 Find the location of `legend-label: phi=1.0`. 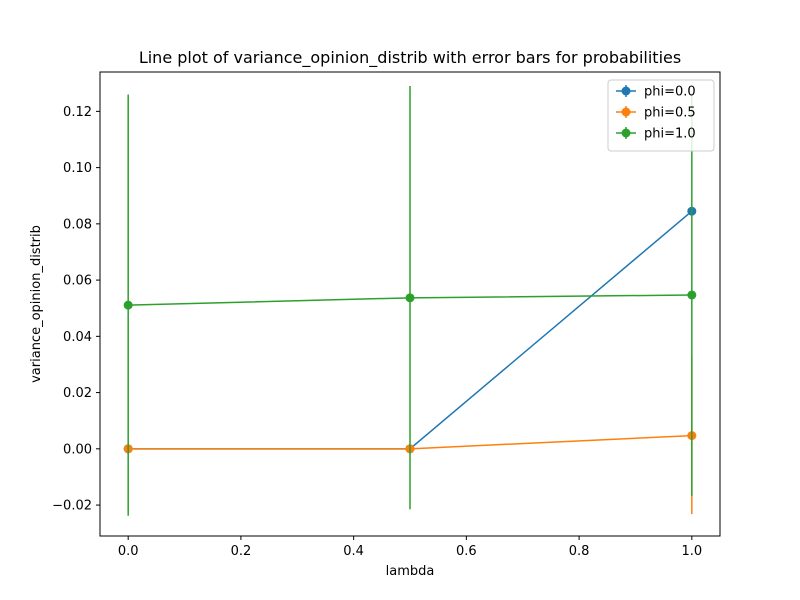

legend-label: phi=1.0 is located at coordinates (670, 134).